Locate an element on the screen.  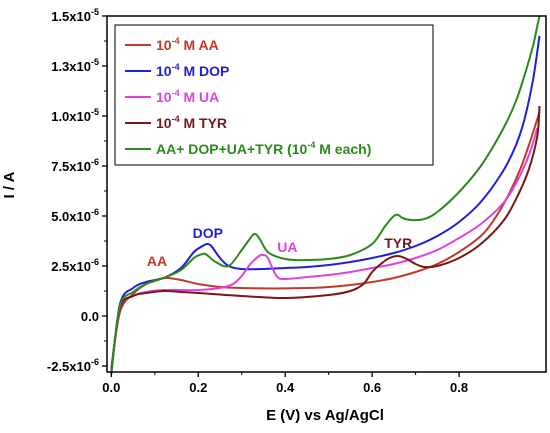
x-tick-label: 0.0 is located at coordinates (111, 387).